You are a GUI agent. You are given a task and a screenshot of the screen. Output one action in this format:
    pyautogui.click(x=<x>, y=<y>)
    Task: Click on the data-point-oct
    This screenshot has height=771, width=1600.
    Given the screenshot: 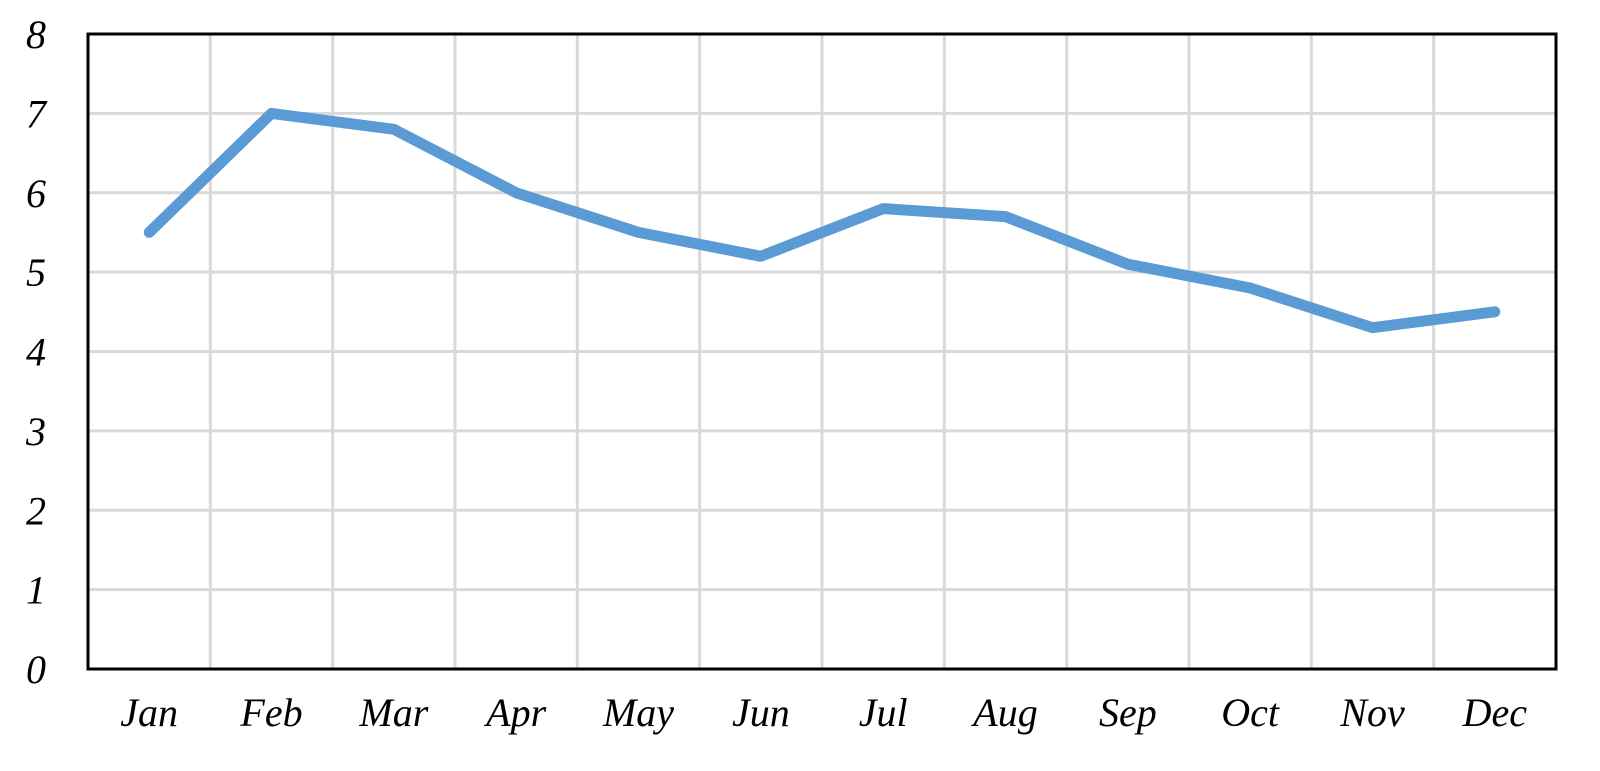 What is the action you would take?
    pyautogui.click(x=1250, y=288)
    